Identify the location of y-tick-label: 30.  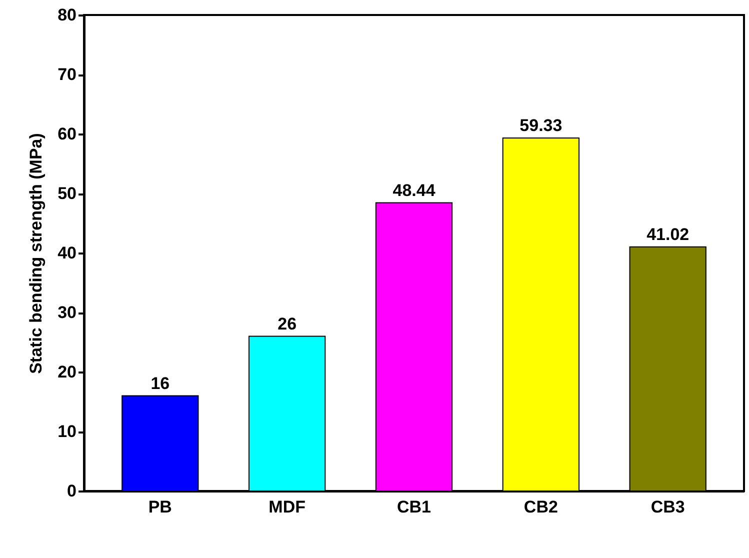
(67, 312).